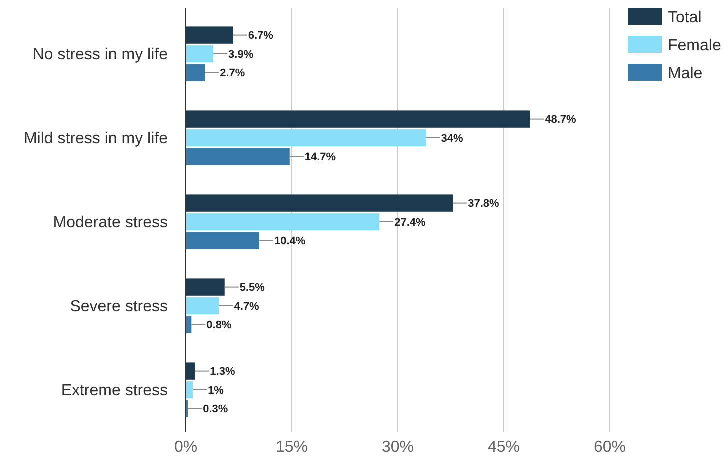  What do you see at coordinates (484, 204) in the screenshot?
I see `data-label: 37.8%` at bounding box center [484, 204].